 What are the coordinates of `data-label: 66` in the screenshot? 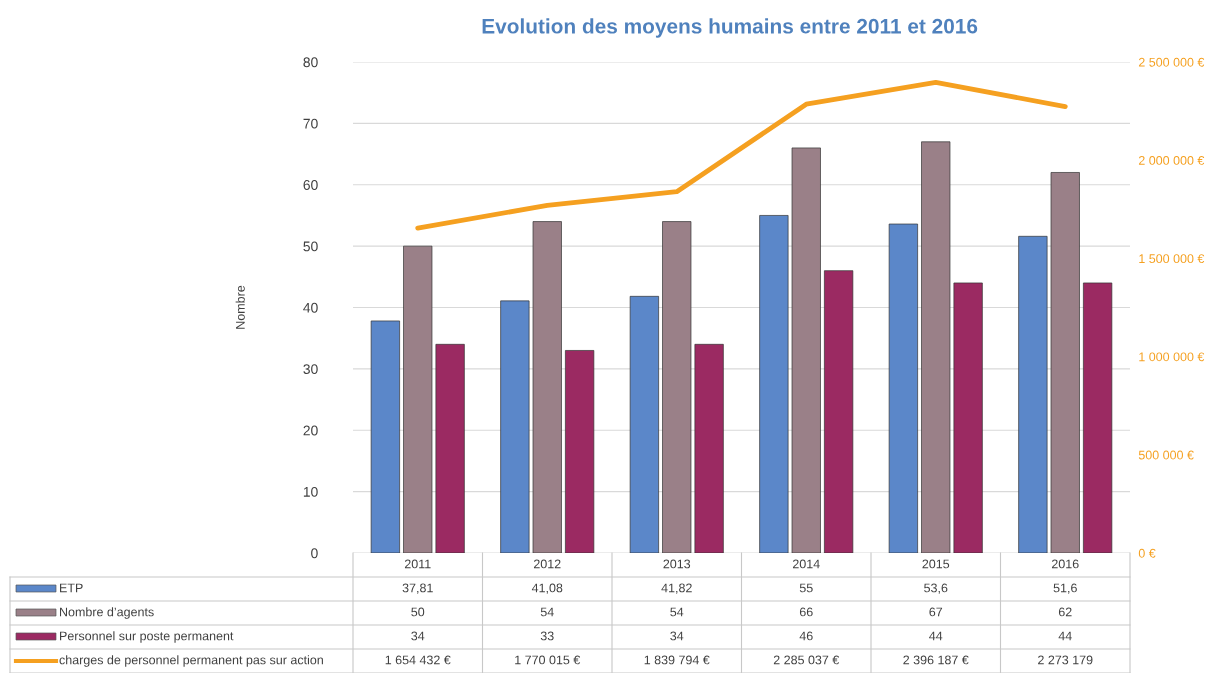 It's located at (806, 612).